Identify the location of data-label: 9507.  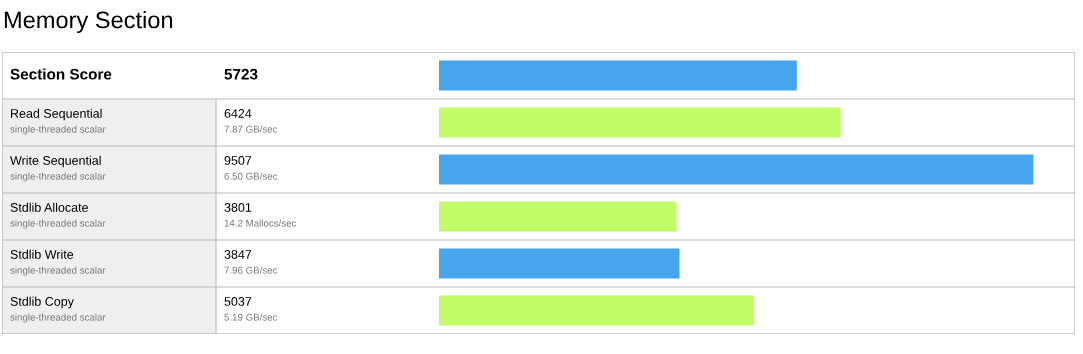
(238, 160).